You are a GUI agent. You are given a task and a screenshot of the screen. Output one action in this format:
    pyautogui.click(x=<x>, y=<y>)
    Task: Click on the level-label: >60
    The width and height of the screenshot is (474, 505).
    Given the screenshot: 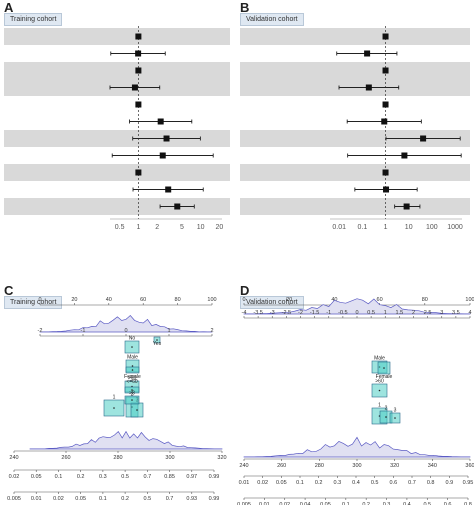 What is the action you would take?
    pyautogui.click(x=132, y=379)
    